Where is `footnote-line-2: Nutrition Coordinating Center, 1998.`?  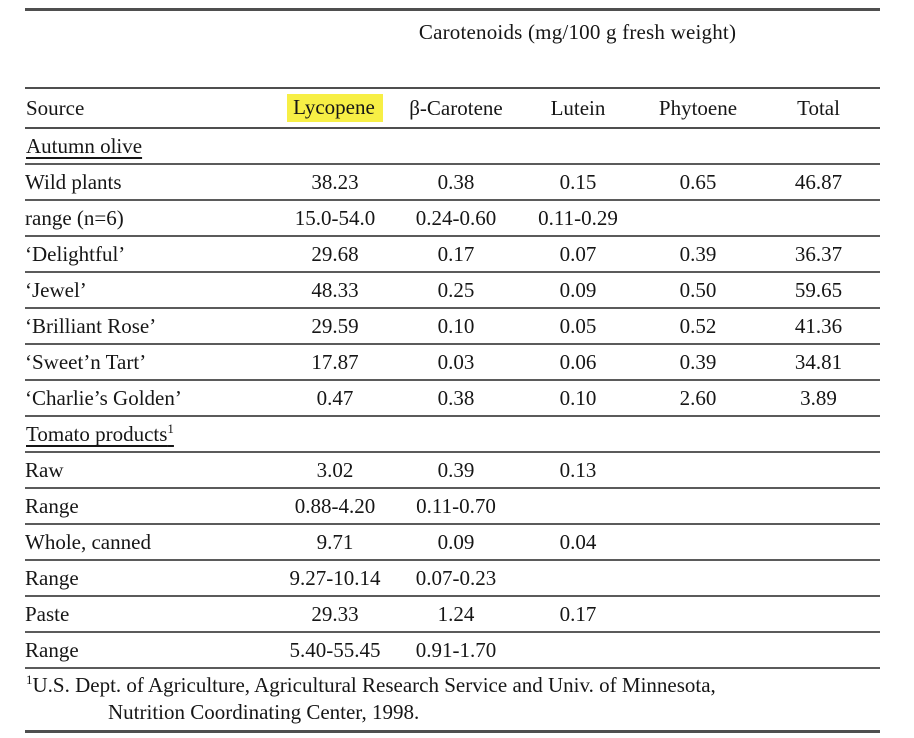
footnote-line-2: Nutrition Coordinating Center, 1998. is located at coordinates (264, 712).